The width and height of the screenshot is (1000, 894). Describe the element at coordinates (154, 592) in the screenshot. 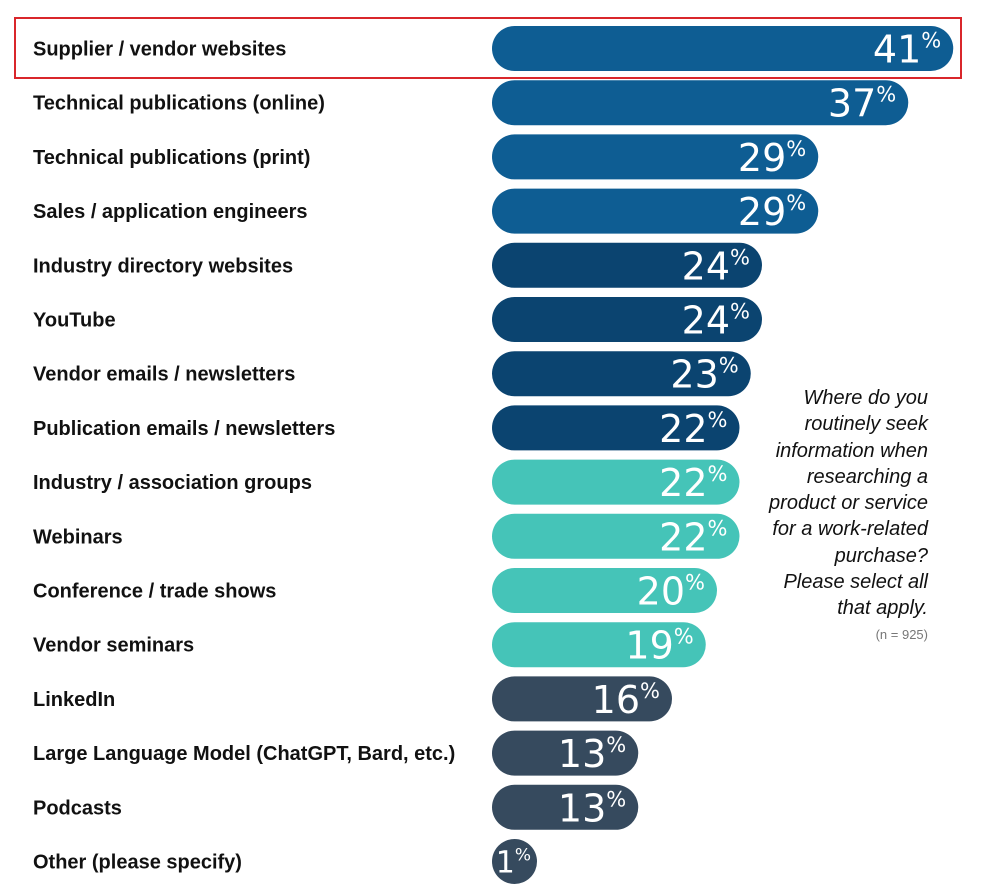

I see `category-label: Conference / trade shows` at that location.